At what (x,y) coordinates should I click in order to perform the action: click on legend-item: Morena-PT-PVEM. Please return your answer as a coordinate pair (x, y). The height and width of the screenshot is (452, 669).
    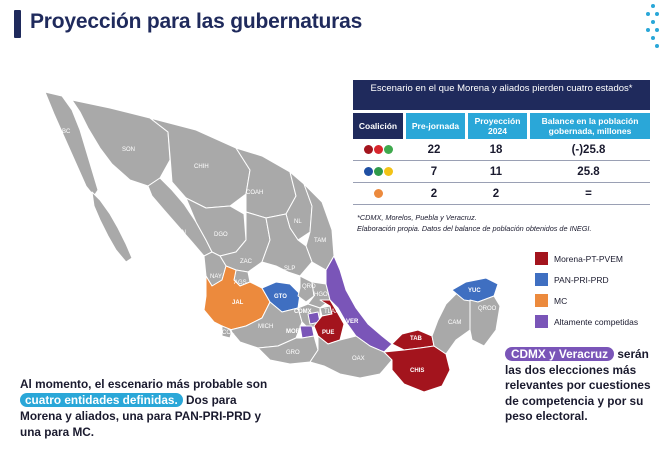
    Looking at the image, I should click on (586, 258).